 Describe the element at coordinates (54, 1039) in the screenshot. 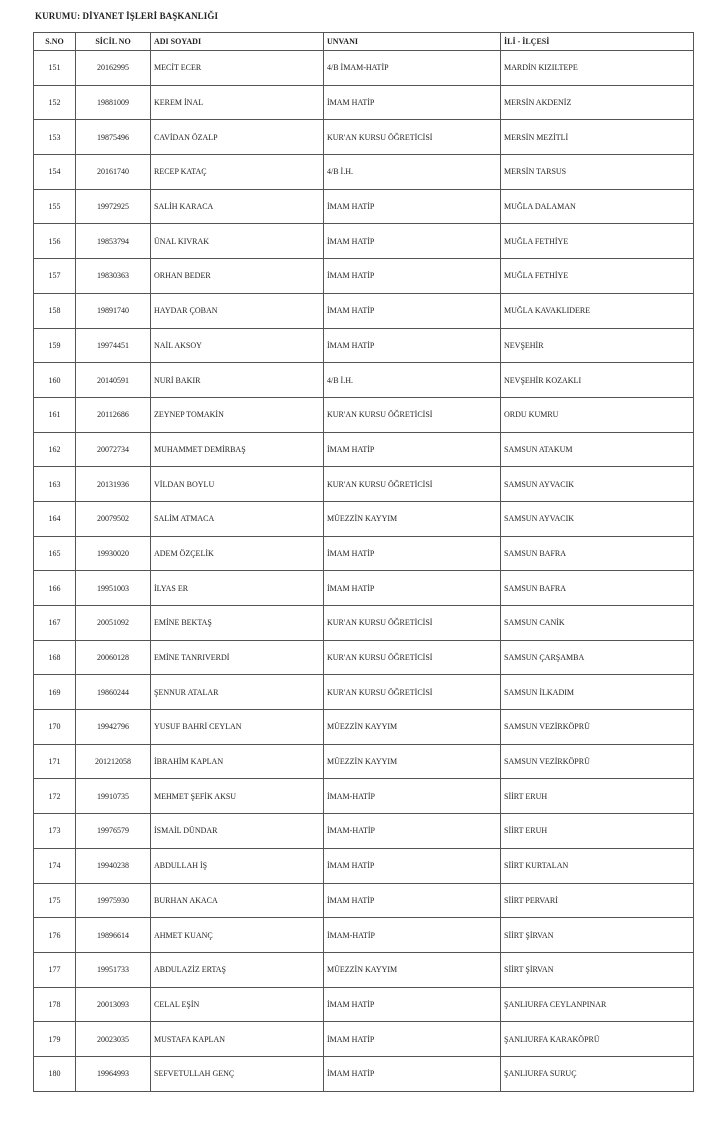

I see `cell-sno: 179` at that location.